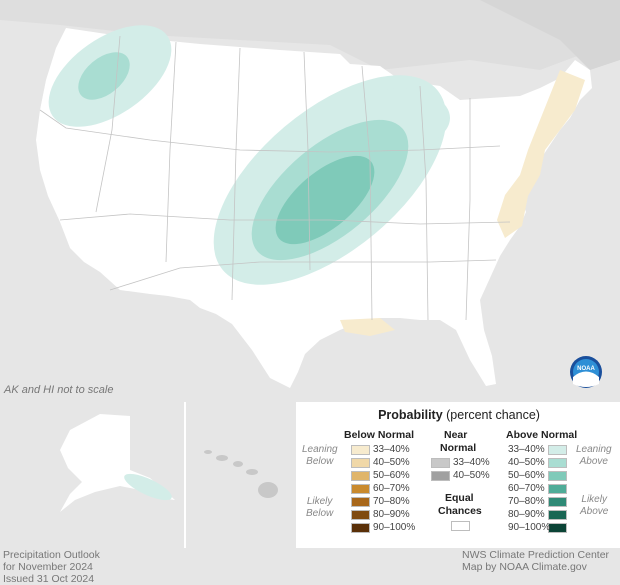  Describe the element at coordinates (526, 475) in the screenshot. I see `above-label-2: 50–60%` at that location.